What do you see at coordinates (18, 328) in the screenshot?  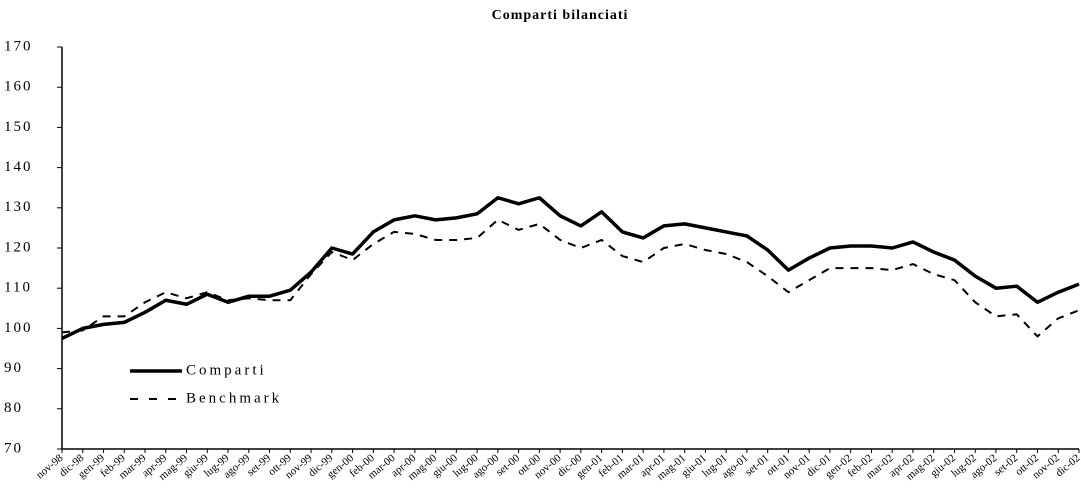 I see `y-tick-label: 100` at bounding box center [18, 328].